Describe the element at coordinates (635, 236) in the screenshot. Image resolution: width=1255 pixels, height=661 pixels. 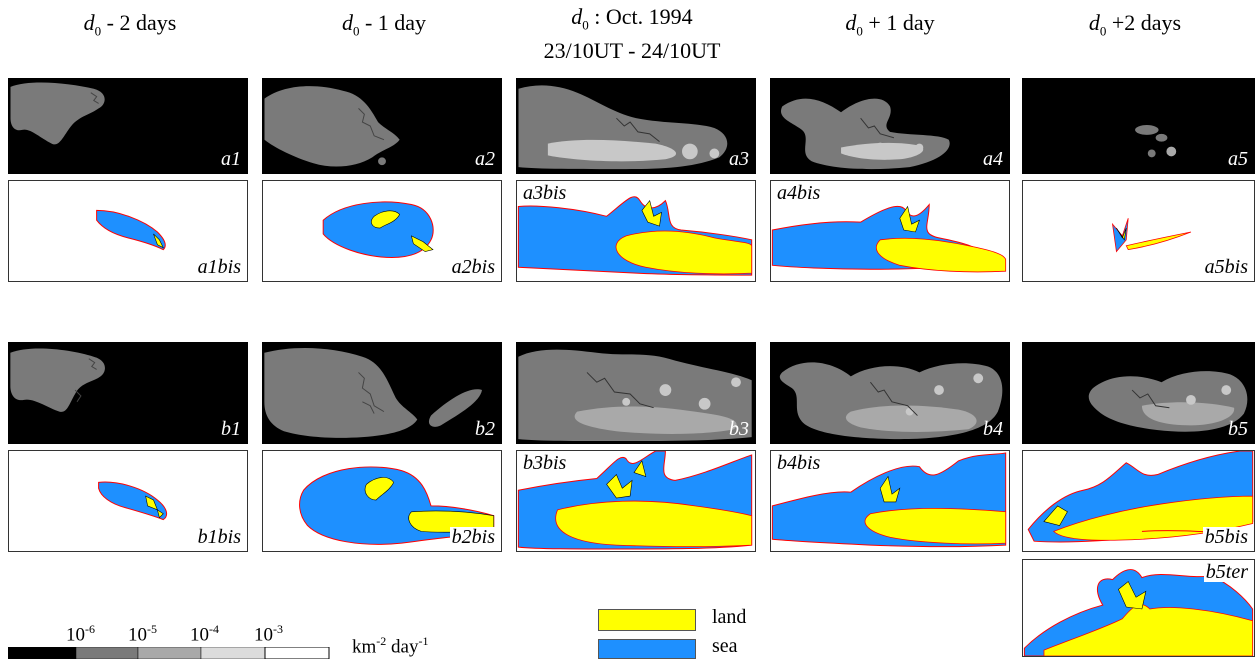
I see `landsea-map-a3bis` at that location.